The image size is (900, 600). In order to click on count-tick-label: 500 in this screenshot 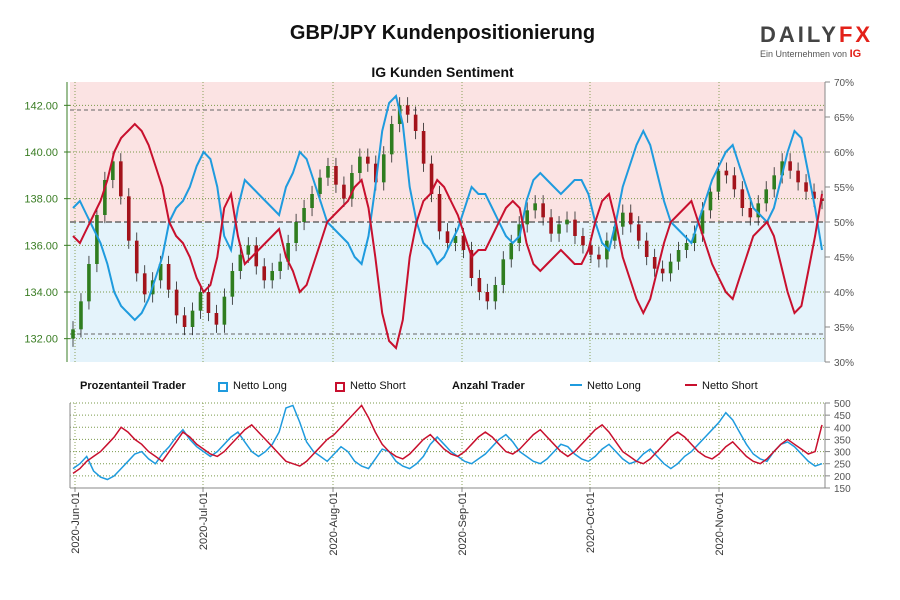, I will do `click(842, 404)`.